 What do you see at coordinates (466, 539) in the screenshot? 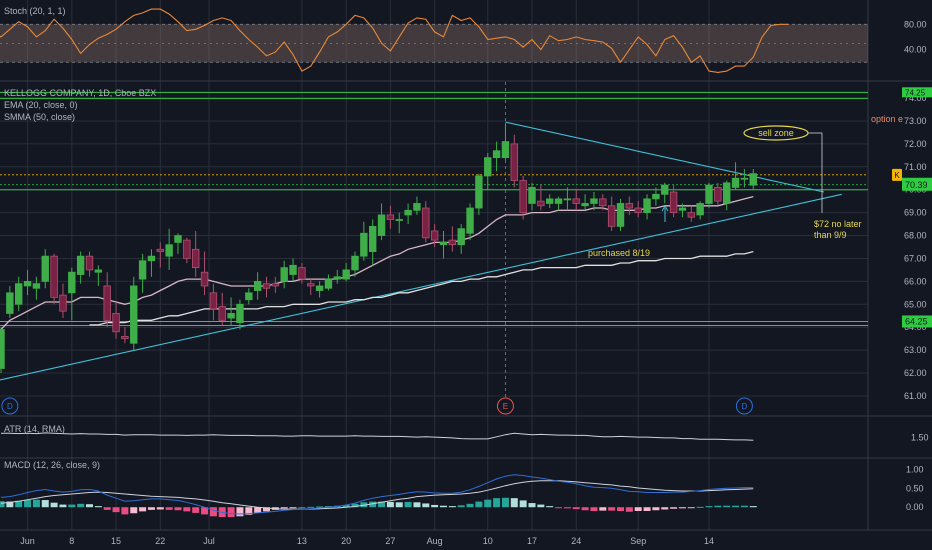
I see `time-axis: Jun 8 15 22 Jul 13 20 27 Aug 10 17 24 Sep 14` at bounding box center [466, 539].